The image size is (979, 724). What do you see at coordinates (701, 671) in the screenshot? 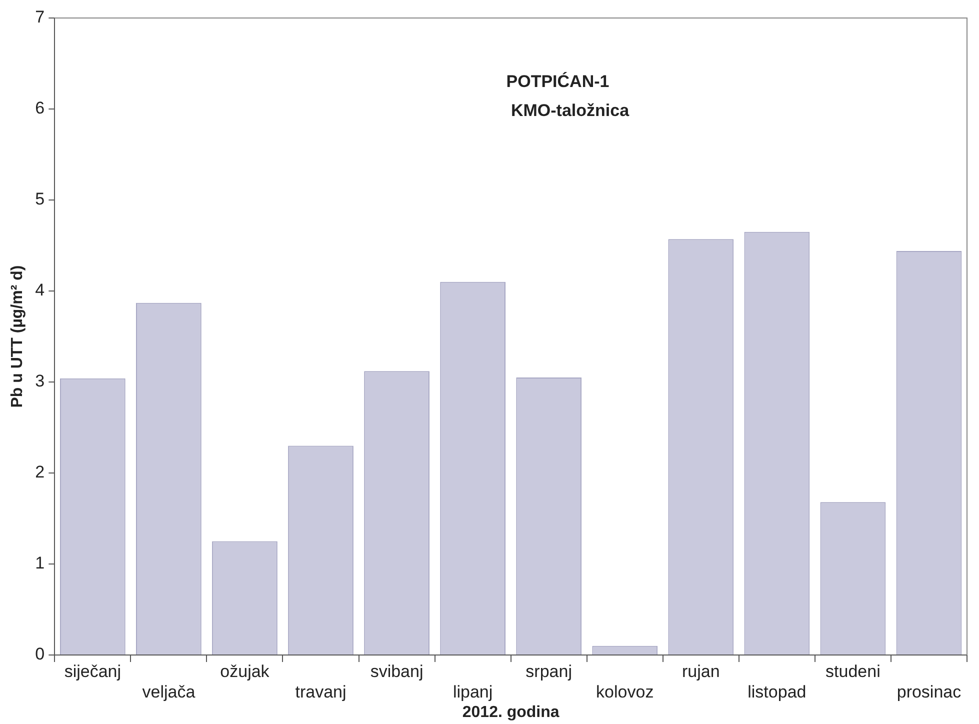
I see `x-tick-label: rujan` at bounding box center [701, 671].